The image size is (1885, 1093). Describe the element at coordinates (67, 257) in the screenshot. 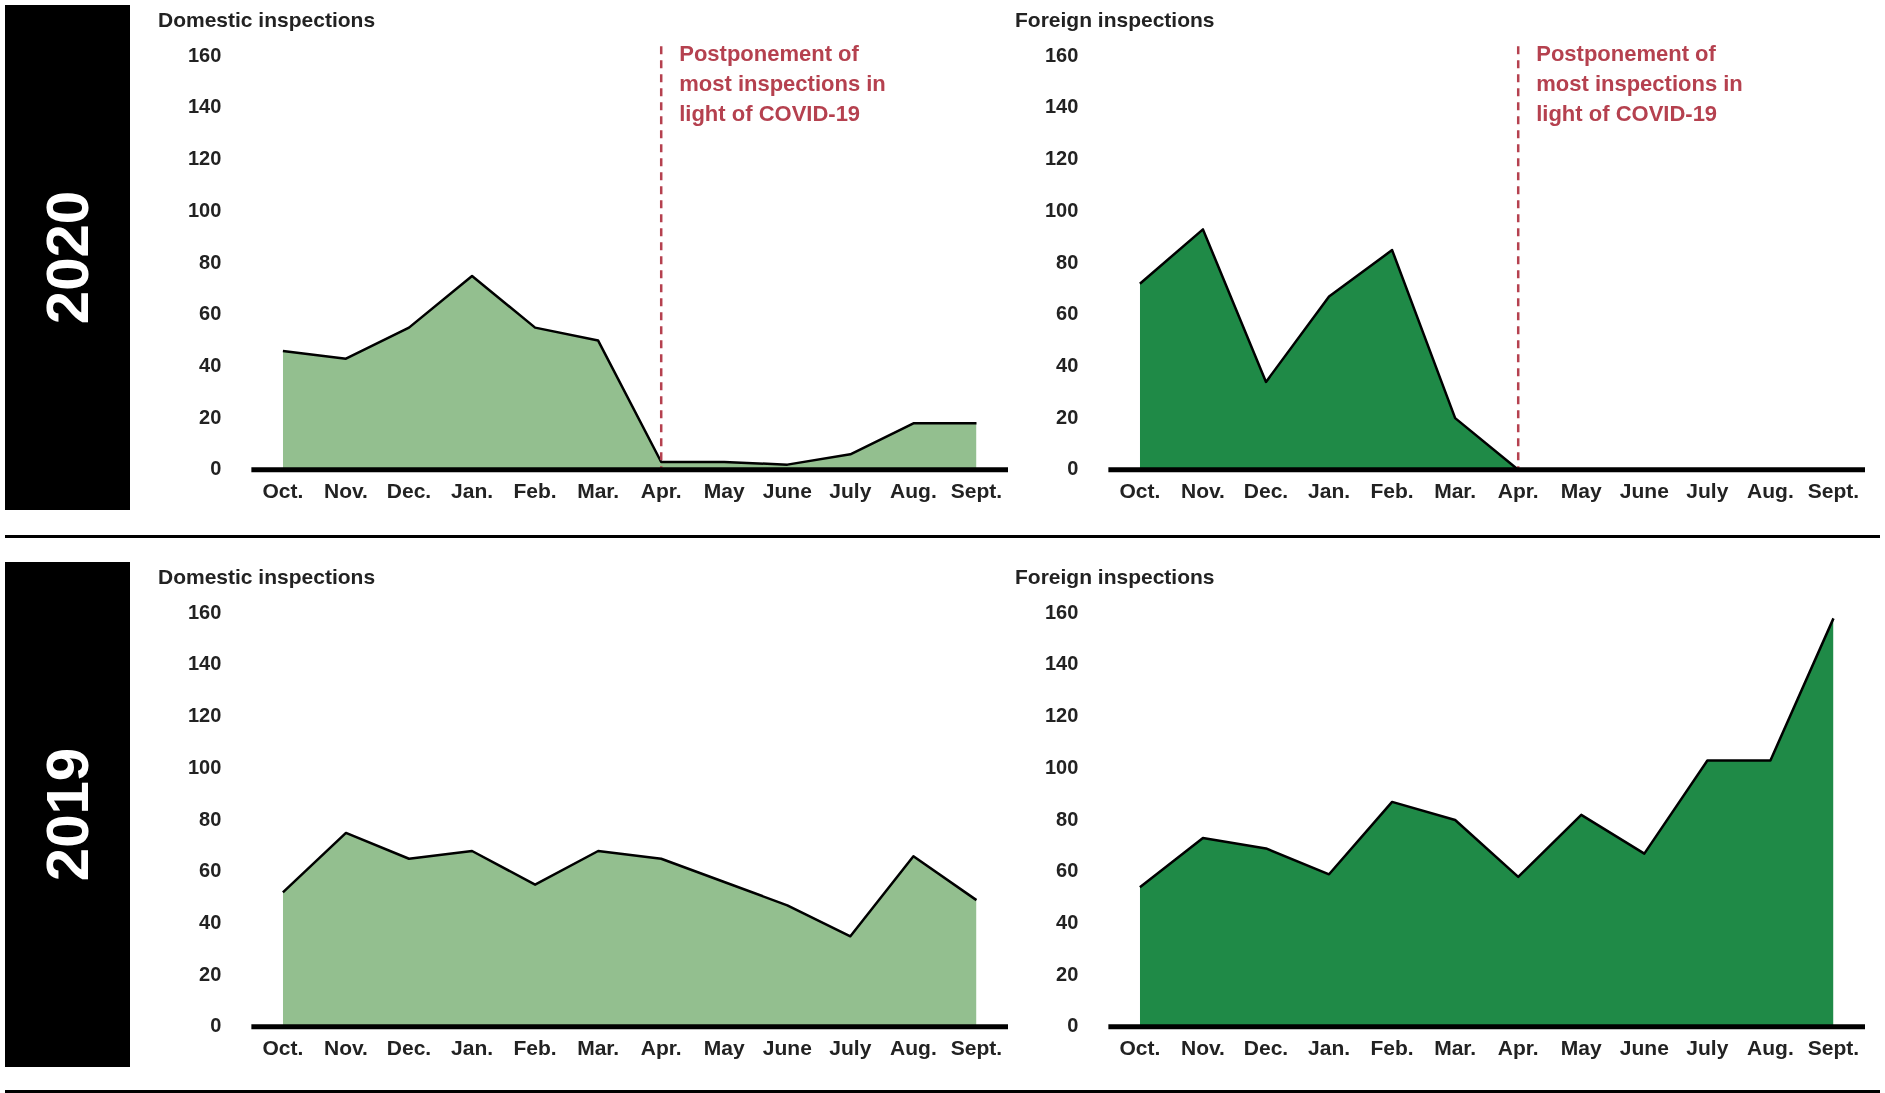

I see `text: 2020` at that location.